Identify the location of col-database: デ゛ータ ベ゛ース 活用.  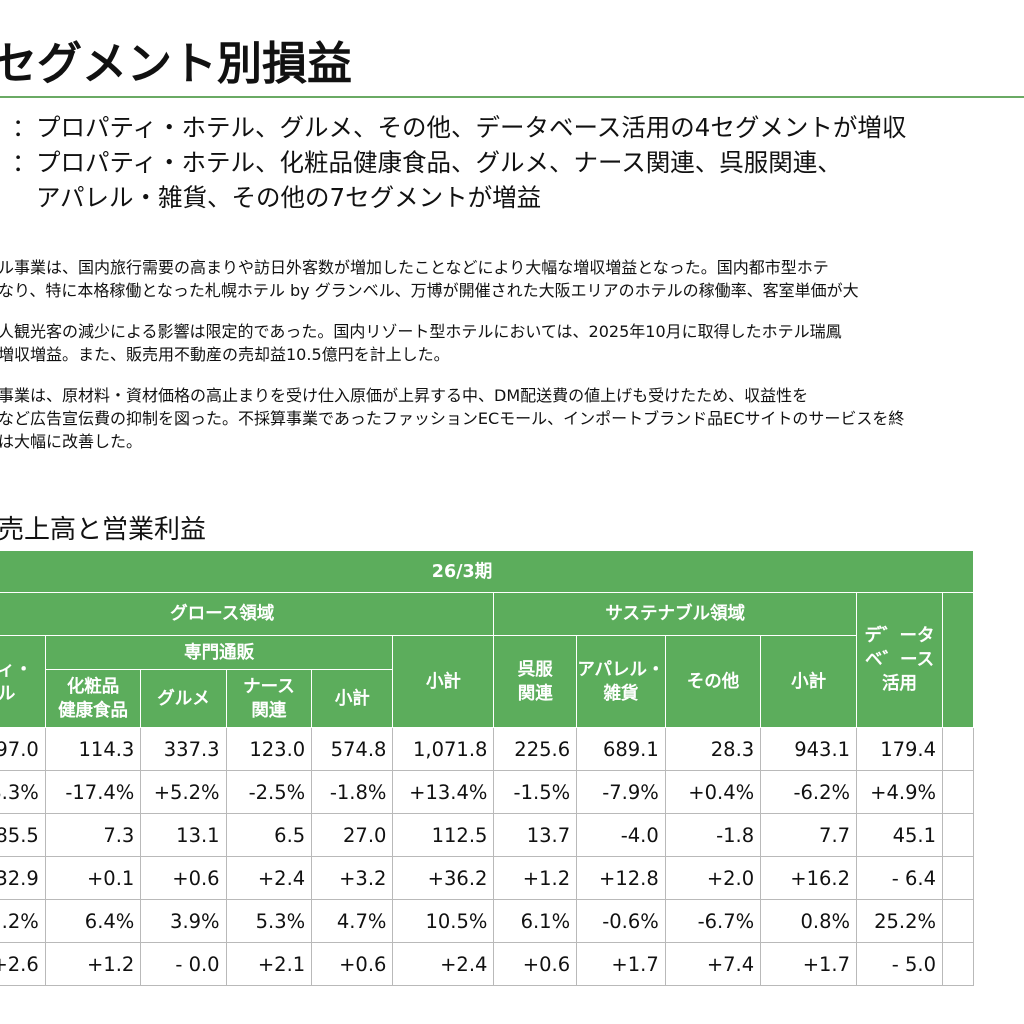
(900, 660).